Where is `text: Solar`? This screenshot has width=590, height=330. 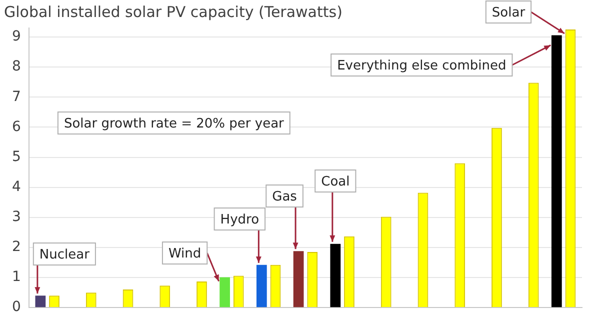
text: Solar is located at coordinates (509, 12).